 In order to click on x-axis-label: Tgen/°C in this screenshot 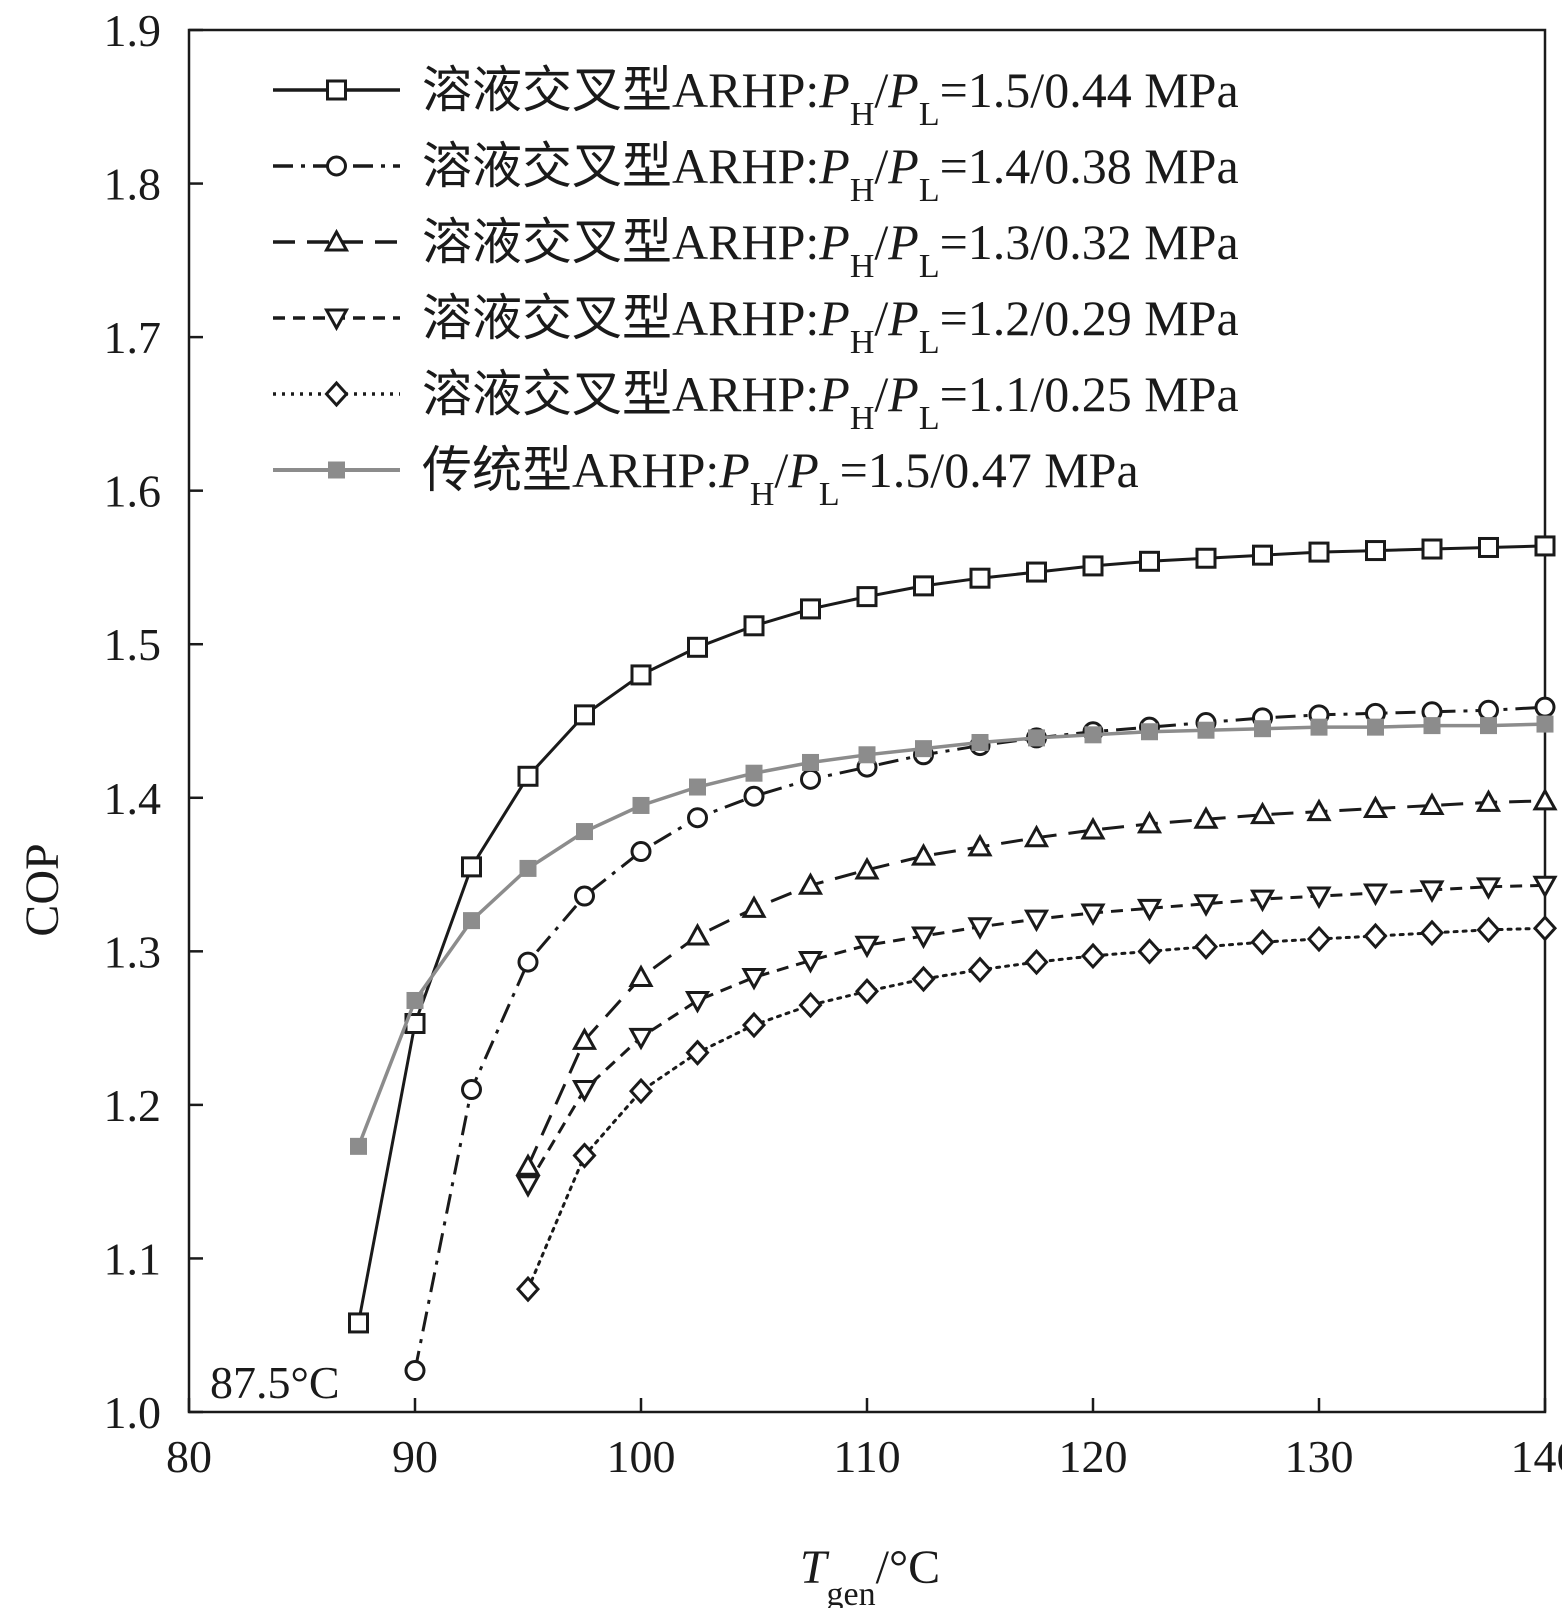, I will do `click(870, 1574)`.